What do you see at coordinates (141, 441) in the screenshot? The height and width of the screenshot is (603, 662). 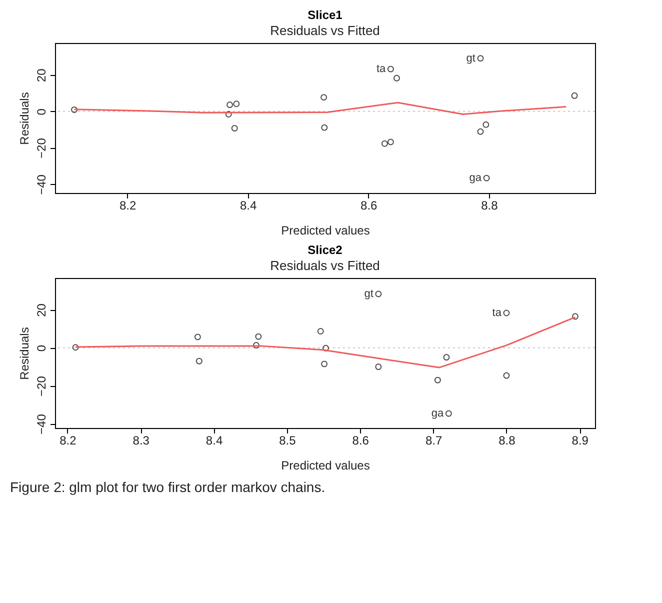 I see `x-tick-label: 8.3` at bounding box center [141, 441].